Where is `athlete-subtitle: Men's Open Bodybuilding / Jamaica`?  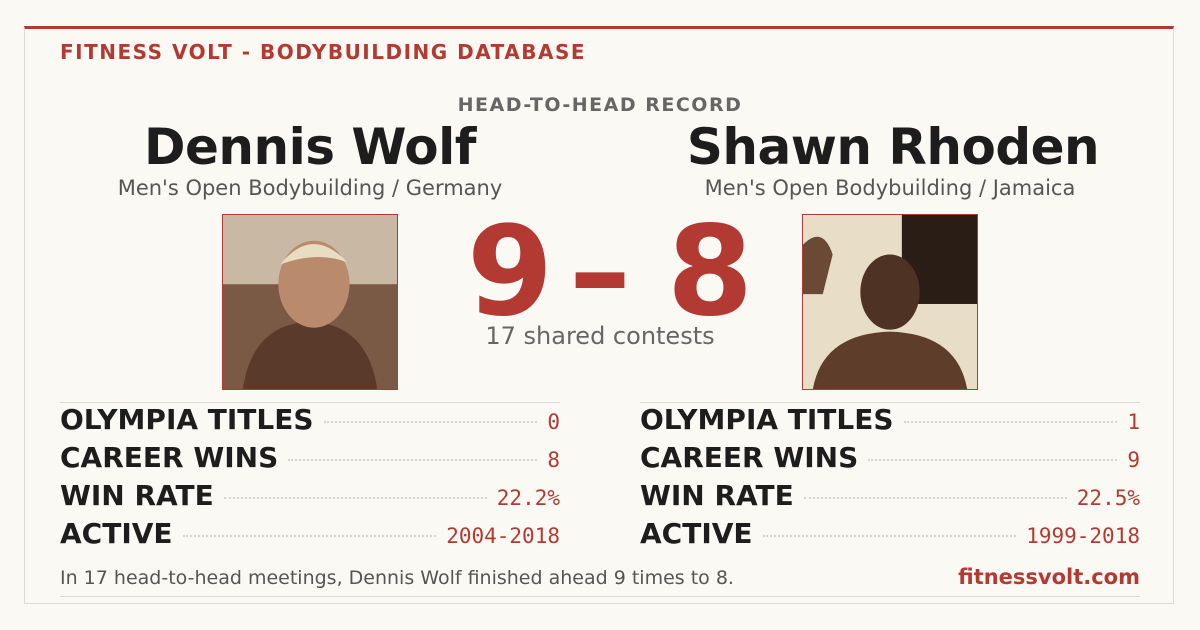 athlete-subtitle: Men's Open Bodybuilding / Jamaica is located at coordinates (890, 188).